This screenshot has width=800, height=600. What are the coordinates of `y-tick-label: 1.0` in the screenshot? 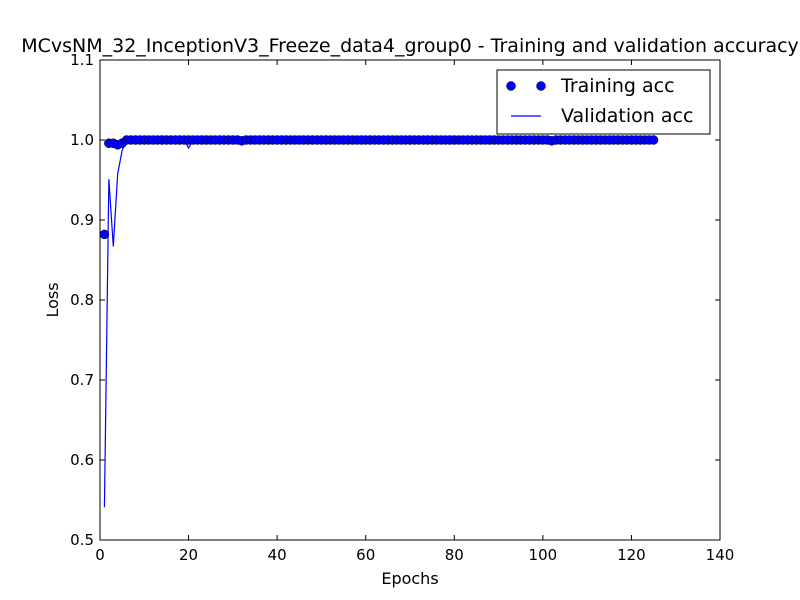 It's located at (82, 140).